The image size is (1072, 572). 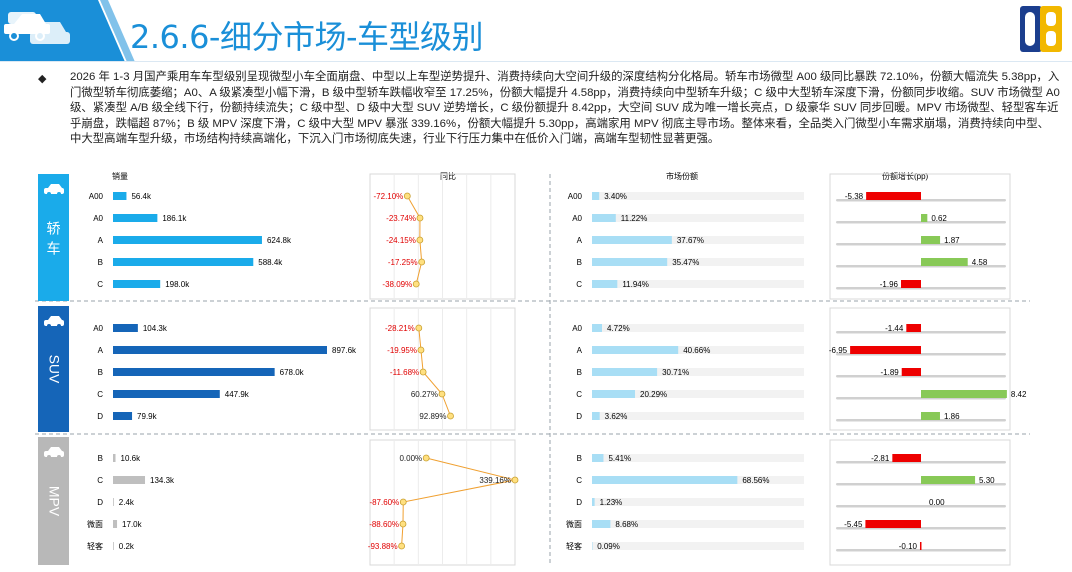 I want to click on share-change-label: 0.00, so click(x=937, y=502).